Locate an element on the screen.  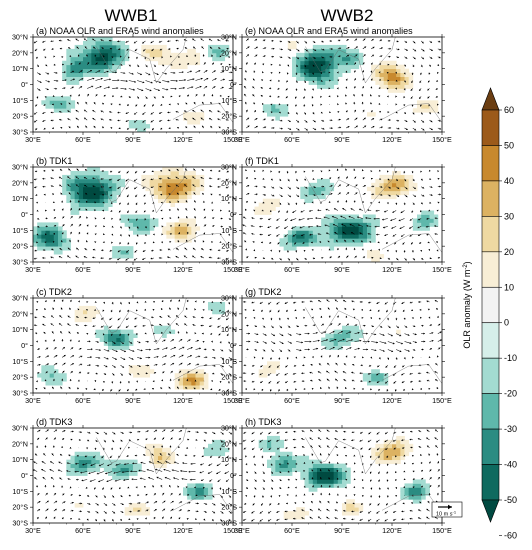
x-tick-label: 90°E is located at coordinates (133, 530).